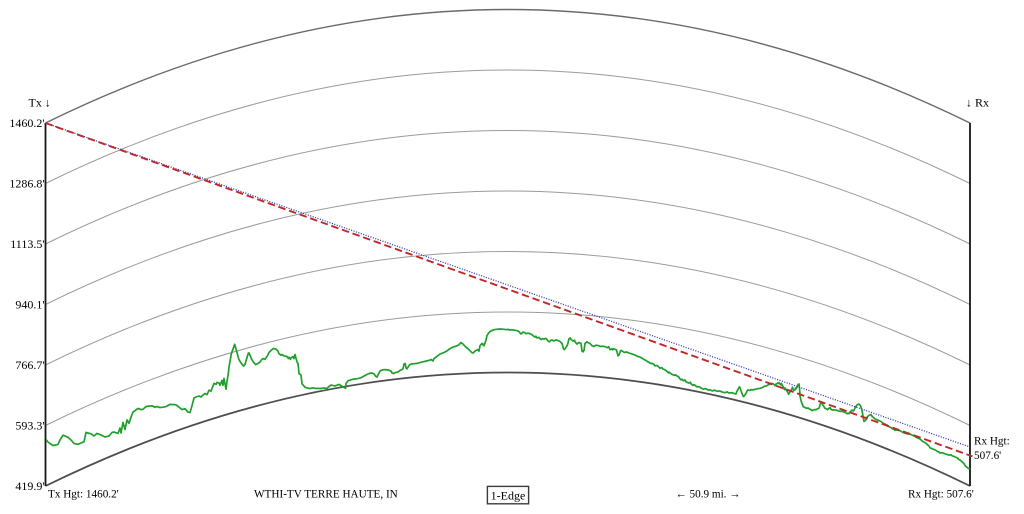 The width and height of the screenshot is (1024, 514). I want to click on svg-text: WTHI-TV TERRE HAUTE, IN, so click(326, 494).